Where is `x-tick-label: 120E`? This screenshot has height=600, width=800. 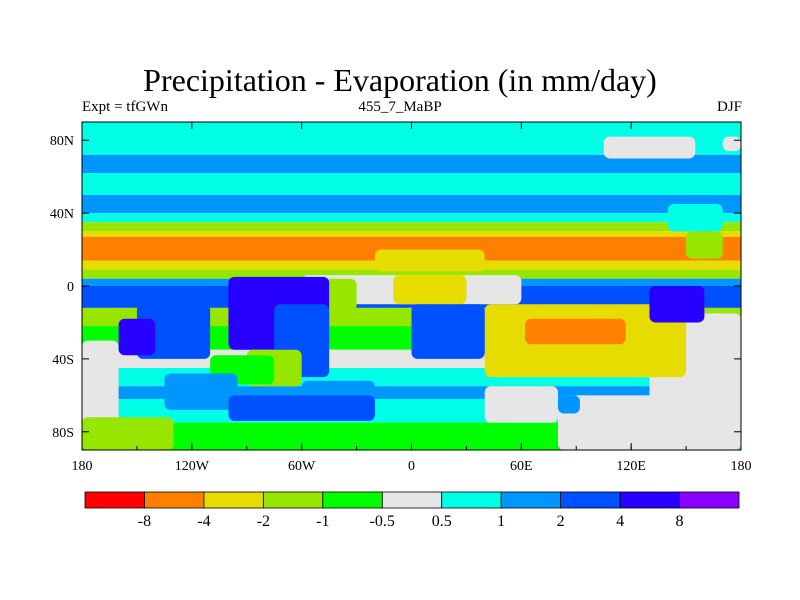 x-tick-label: 120E is located at coordinates (631, 466).